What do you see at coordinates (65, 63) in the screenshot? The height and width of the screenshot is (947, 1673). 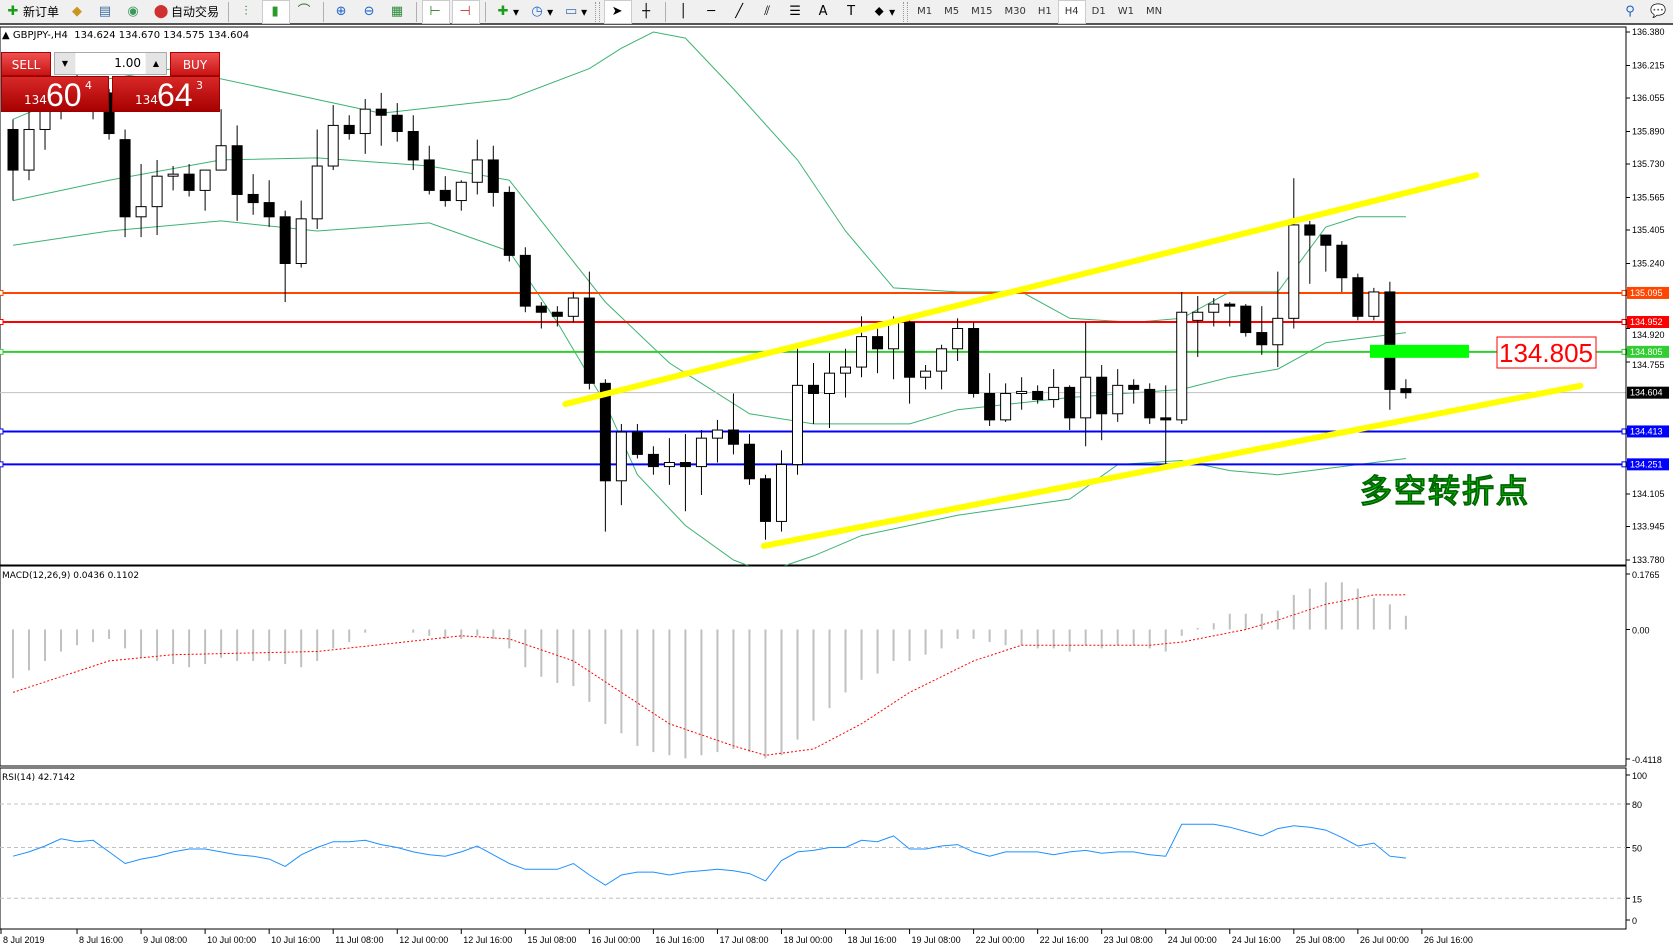 I see `lot-decrease-icon: ▼` at bounding box center [65, 63].